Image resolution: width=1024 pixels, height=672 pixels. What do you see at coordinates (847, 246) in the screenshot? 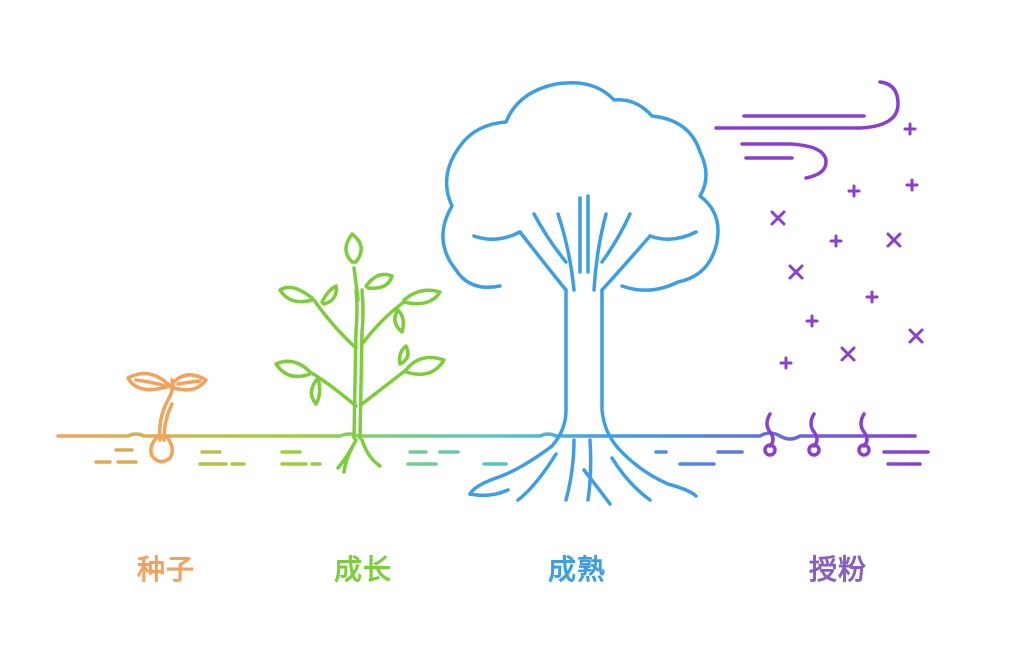
I see `pollen-sparkles` at bounding box center [847, 246].